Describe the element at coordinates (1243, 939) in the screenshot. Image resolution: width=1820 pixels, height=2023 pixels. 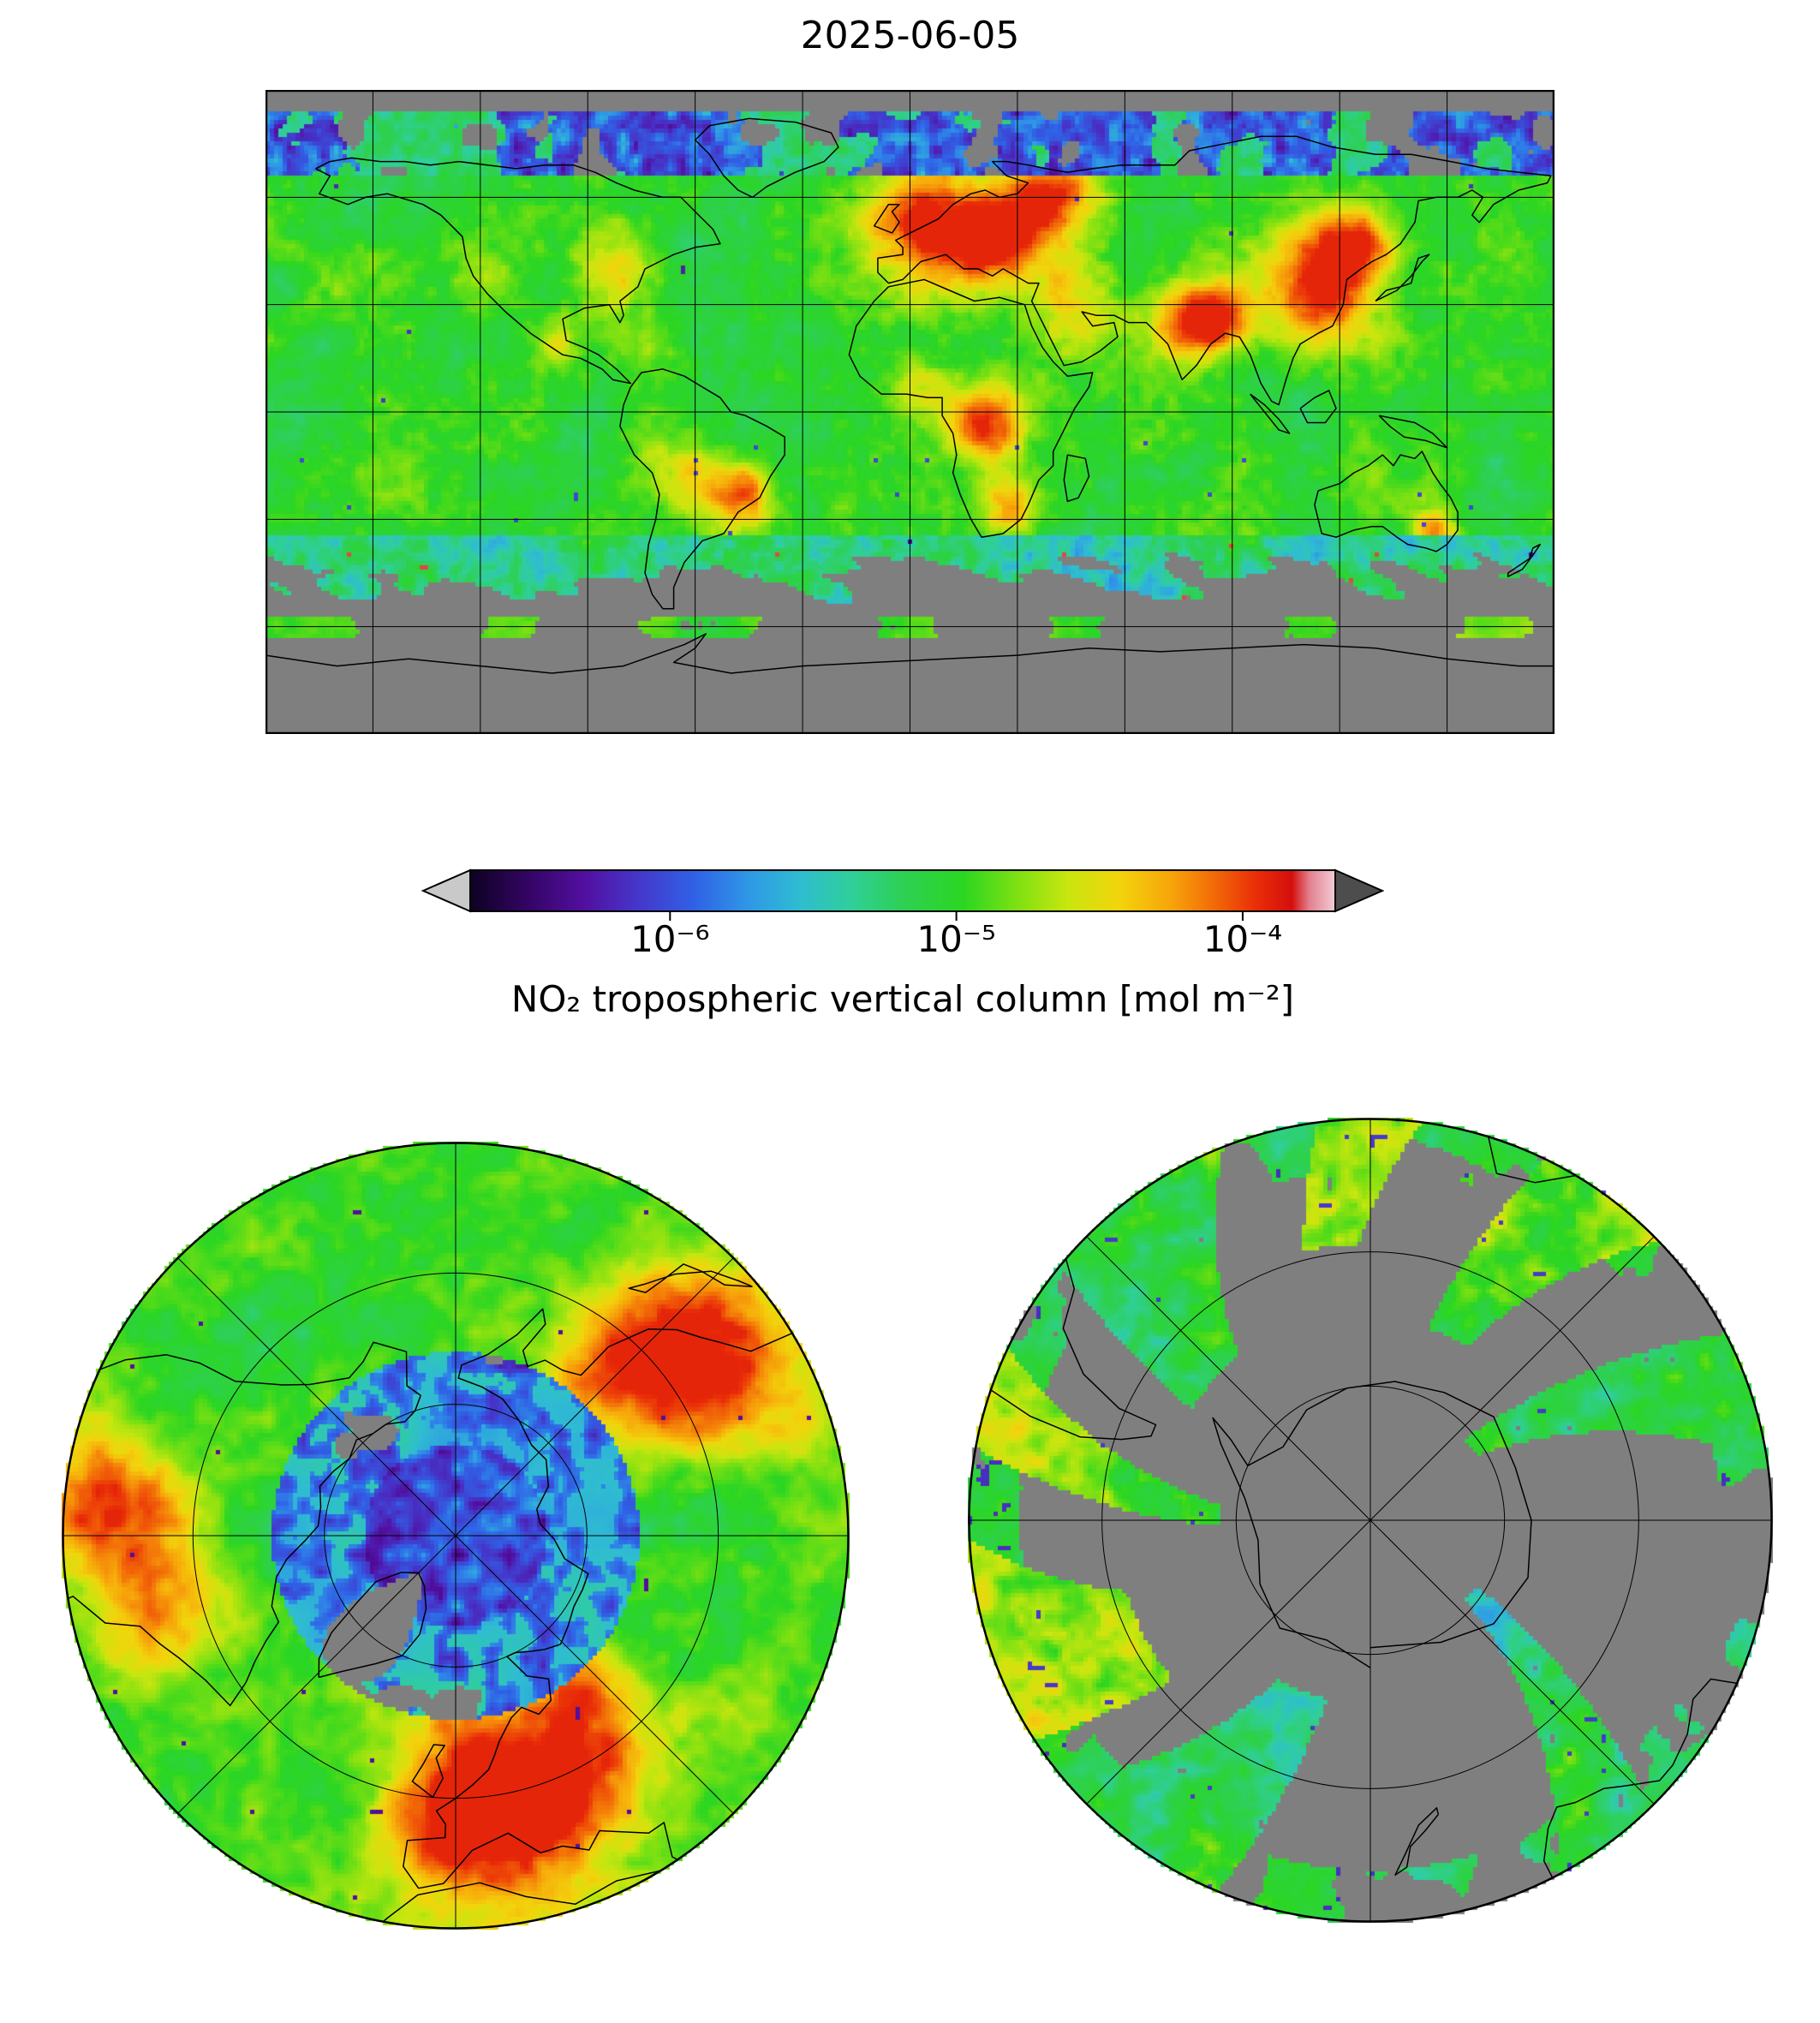
I see `colorbar-tick-1e-4: 10⁻⁴` at that location.